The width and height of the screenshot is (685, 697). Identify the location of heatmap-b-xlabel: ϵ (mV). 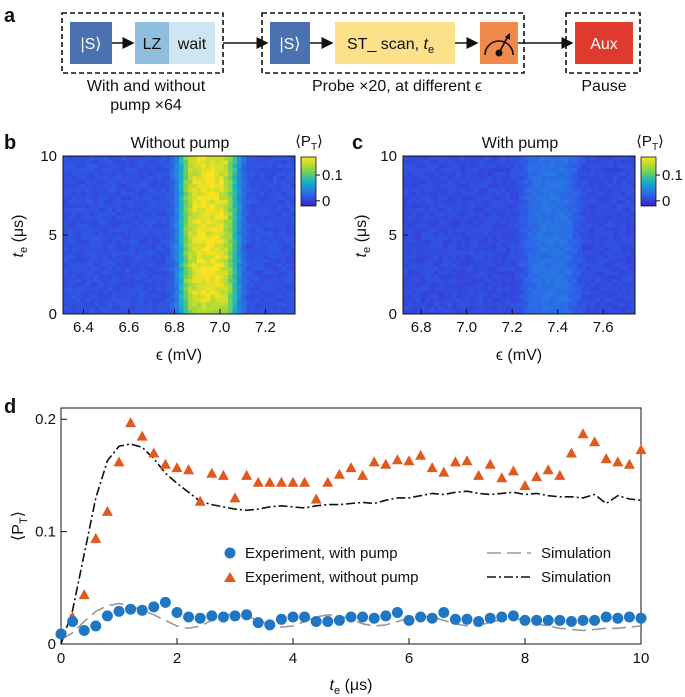
(179, 355).